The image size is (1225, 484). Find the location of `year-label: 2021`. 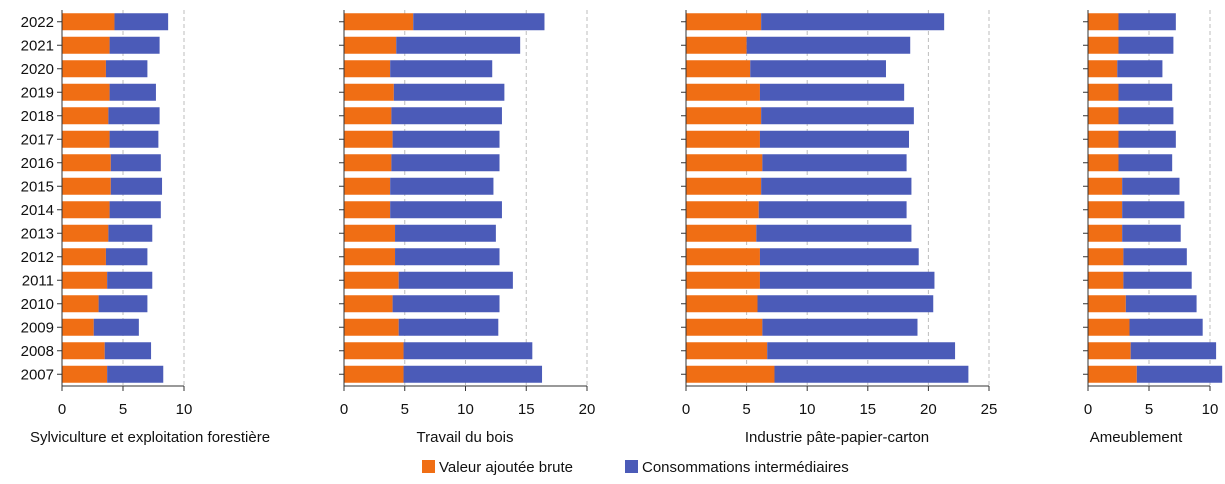

year-label: 2021 is located at coordinates (37, 45).